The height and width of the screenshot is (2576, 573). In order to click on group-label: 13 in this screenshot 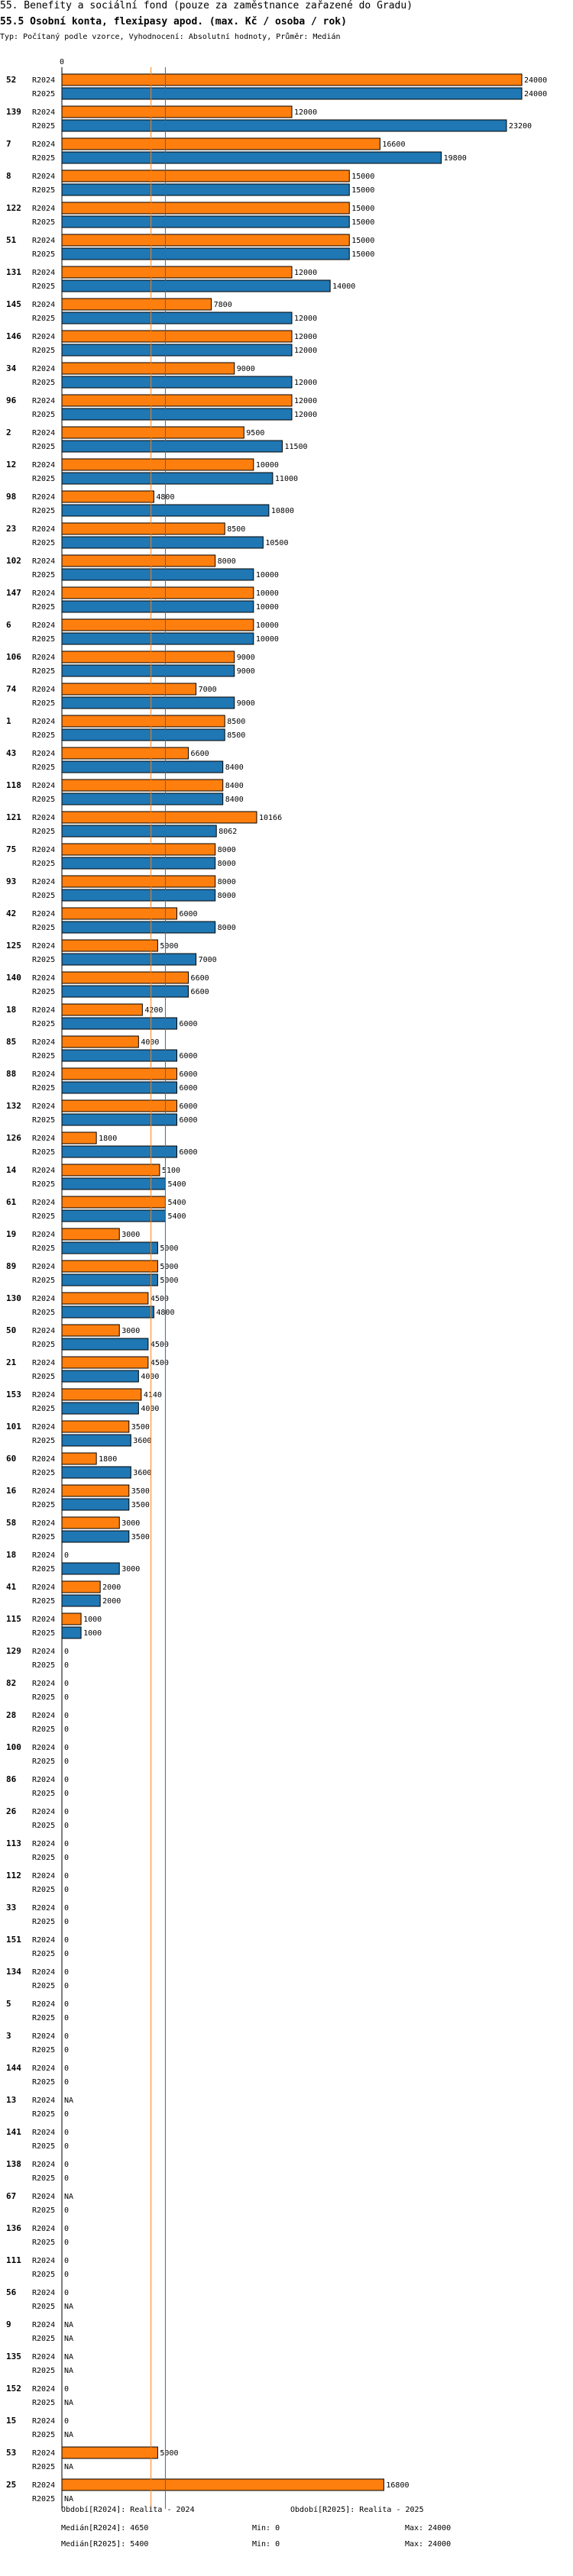, I will do `click(11, 2100)`.